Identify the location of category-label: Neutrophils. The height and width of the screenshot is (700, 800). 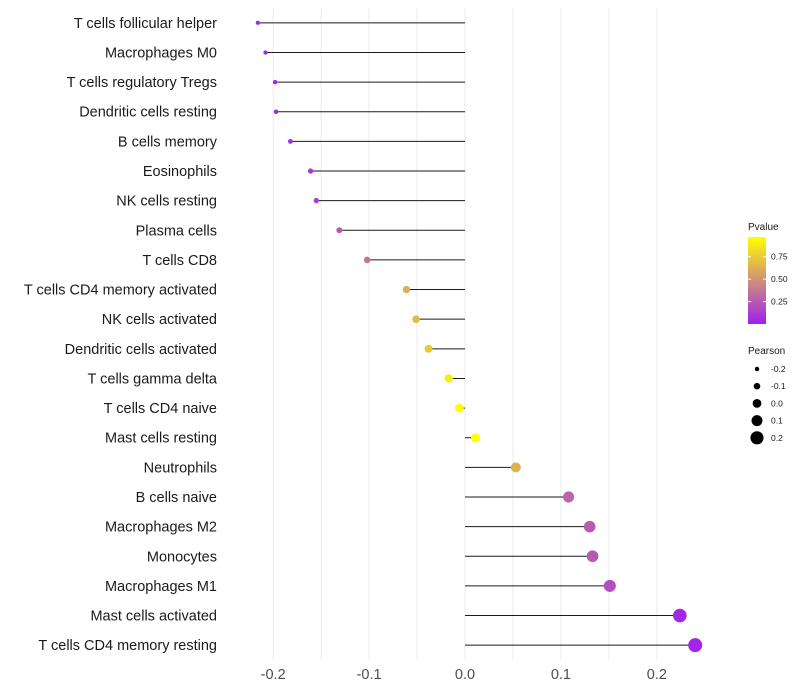
(180, 468).